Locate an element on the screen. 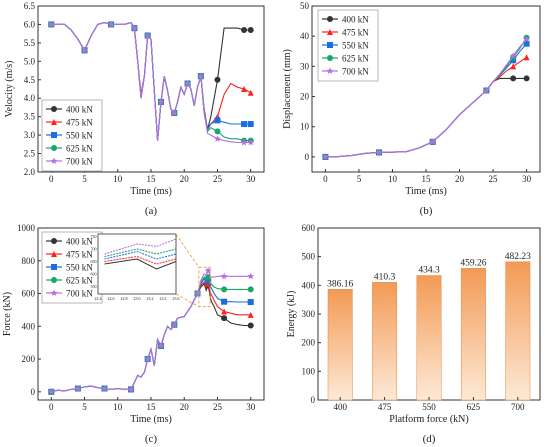 The height and width of the screenshot is (447, 550). y-tick-label: 600 is located at coordinates (309, 228).